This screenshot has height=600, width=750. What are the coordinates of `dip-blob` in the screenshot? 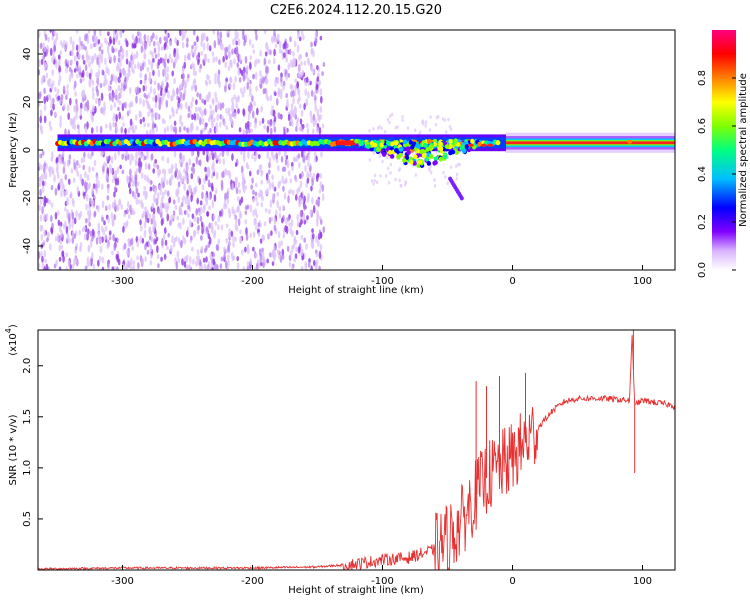 It's located at (411, 142).